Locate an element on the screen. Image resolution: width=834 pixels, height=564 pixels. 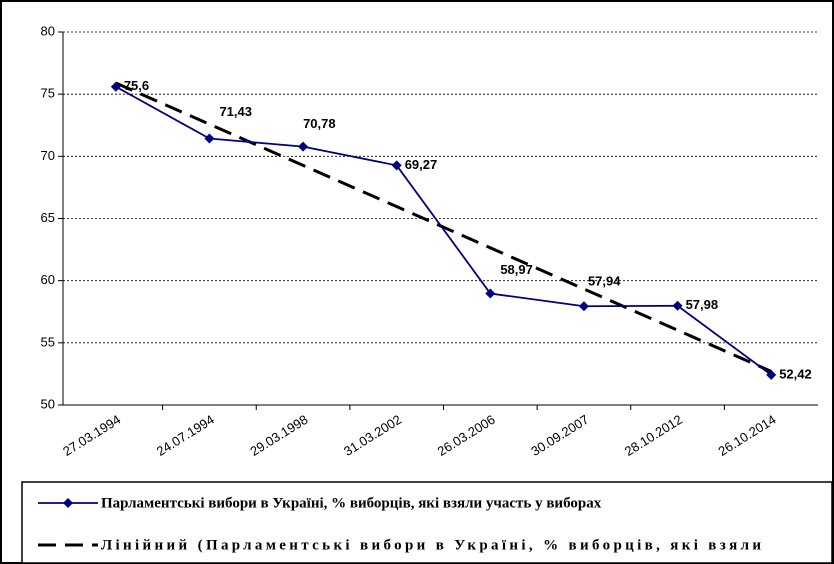
data-label: 71,43 is located at coordinates (235, 111).